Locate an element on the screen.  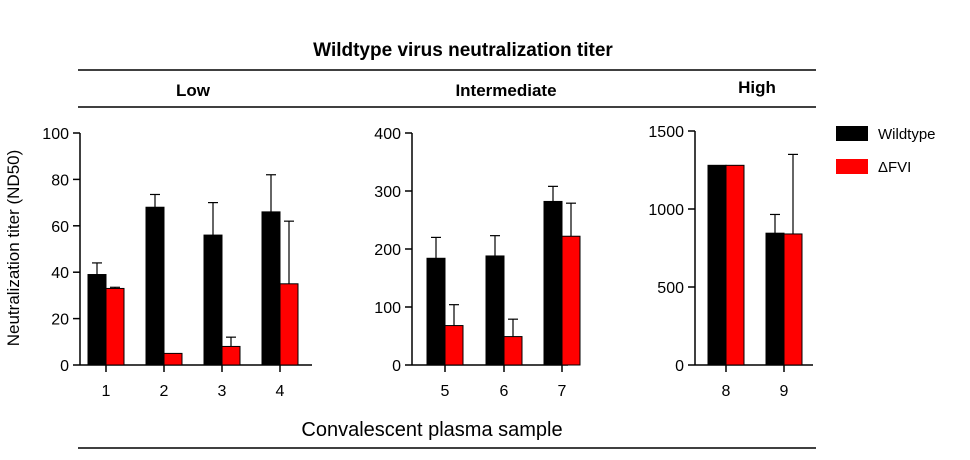
x-tick-label: 9 is located at coordinates (784, 391).